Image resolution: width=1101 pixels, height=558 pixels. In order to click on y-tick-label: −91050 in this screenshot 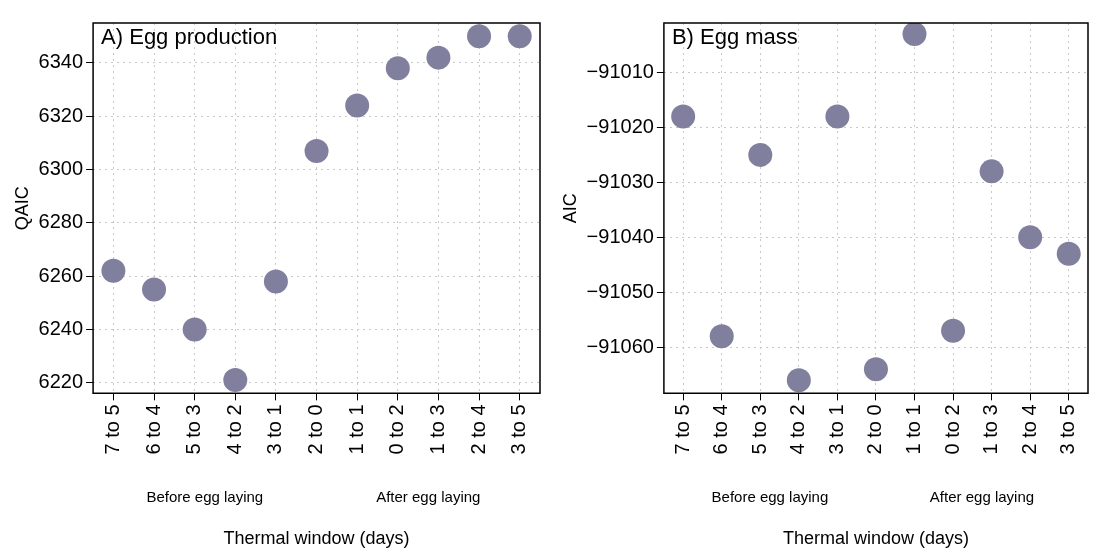, I will do `click(620, 290)`.